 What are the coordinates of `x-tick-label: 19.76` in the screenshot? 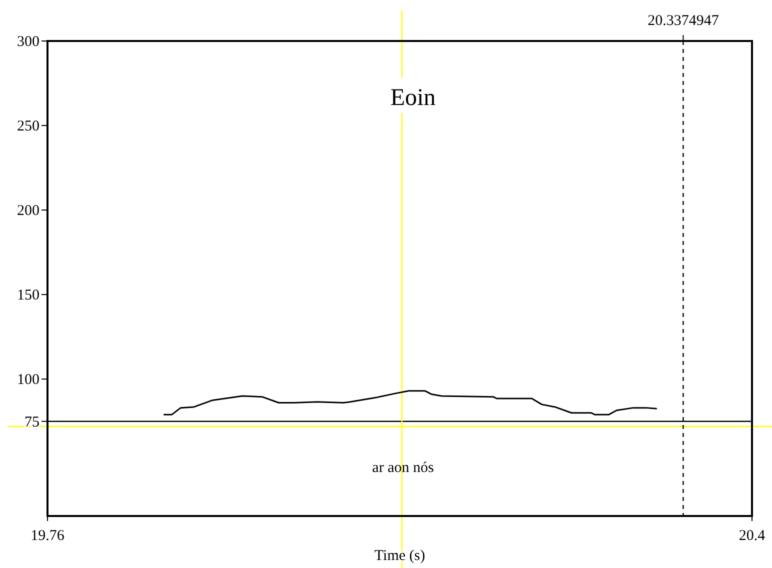 It's located at (47, 536).